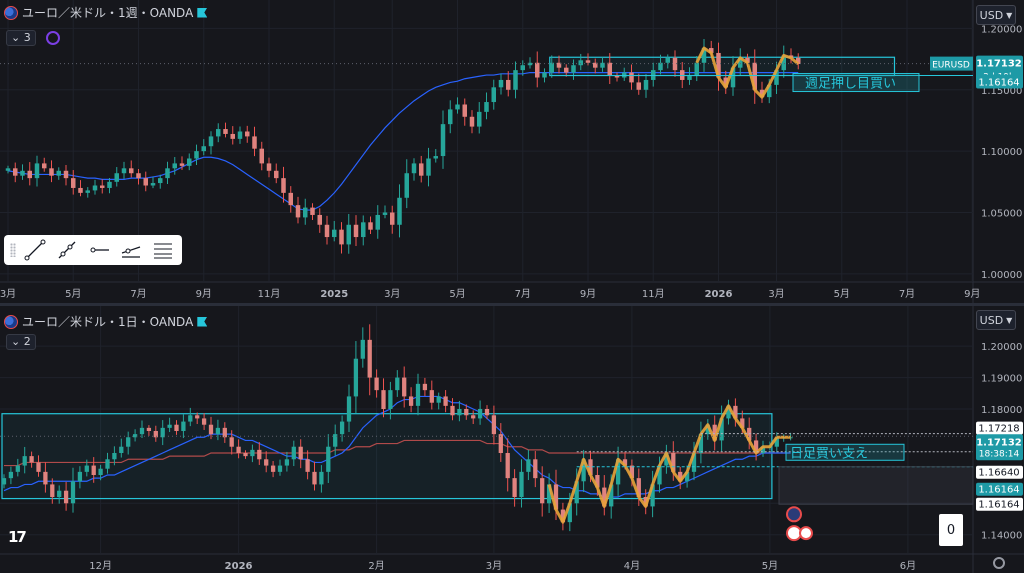 This screenshot has width=1024, height=573. I want to click on weekly-y-tick-label: 1.00000, so click(1001, 275).